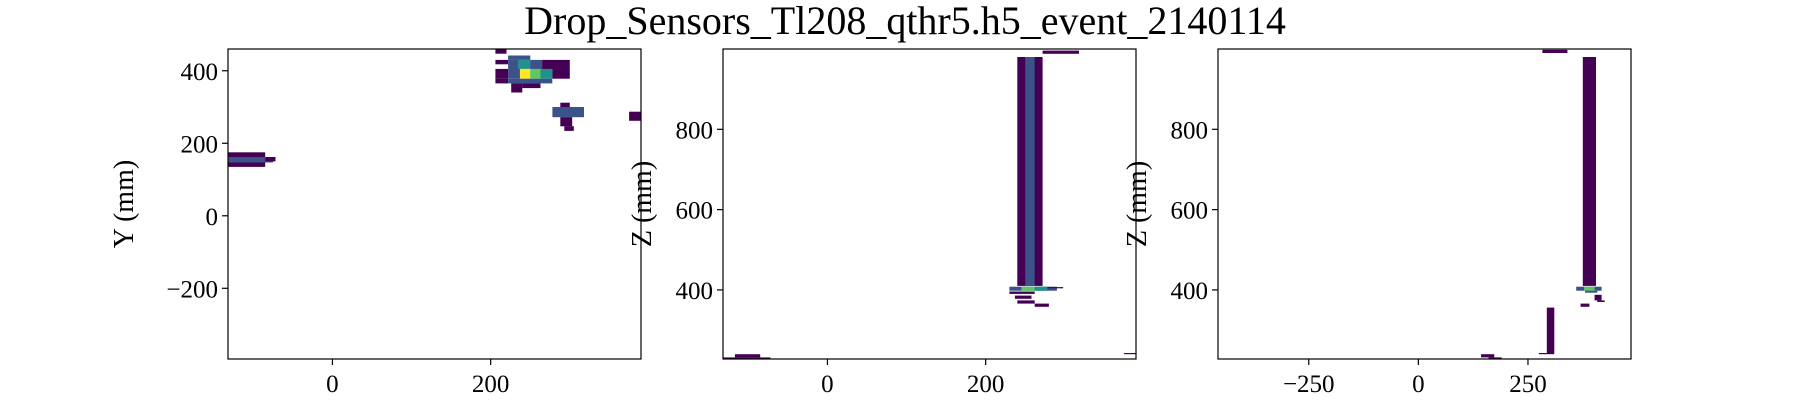 Image resolution: width=1800 pixels, height=400 pixels. I want to click on y-tick-label: −200, so click(192, 289).